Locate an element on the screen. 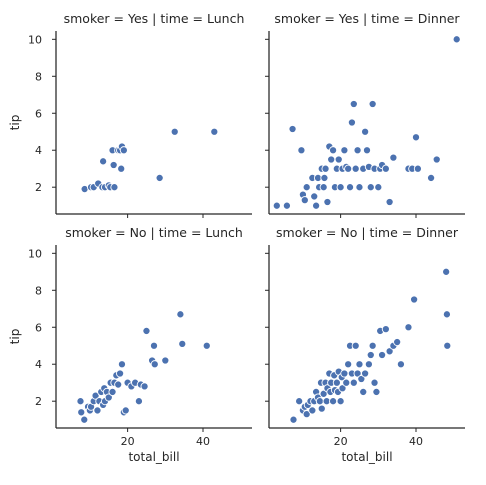  y-tick-label: 4 is located at coordinates (38, 150).